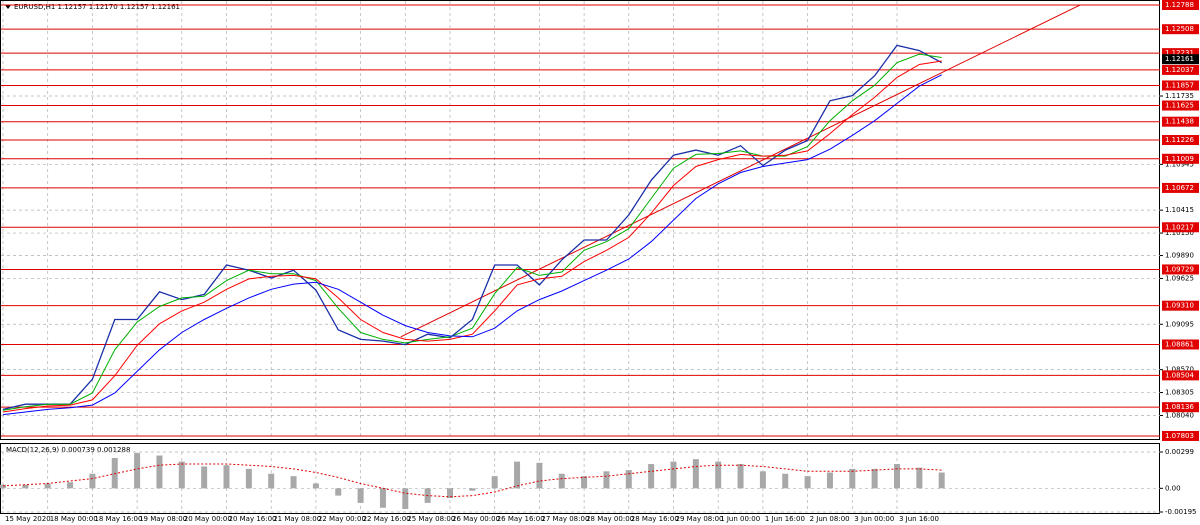 This screenshot has width=1200, height=525. Describe the element at coordinates (1180, 512) in the screenshot. I see `y-tick-label: -0.00195` at that location.